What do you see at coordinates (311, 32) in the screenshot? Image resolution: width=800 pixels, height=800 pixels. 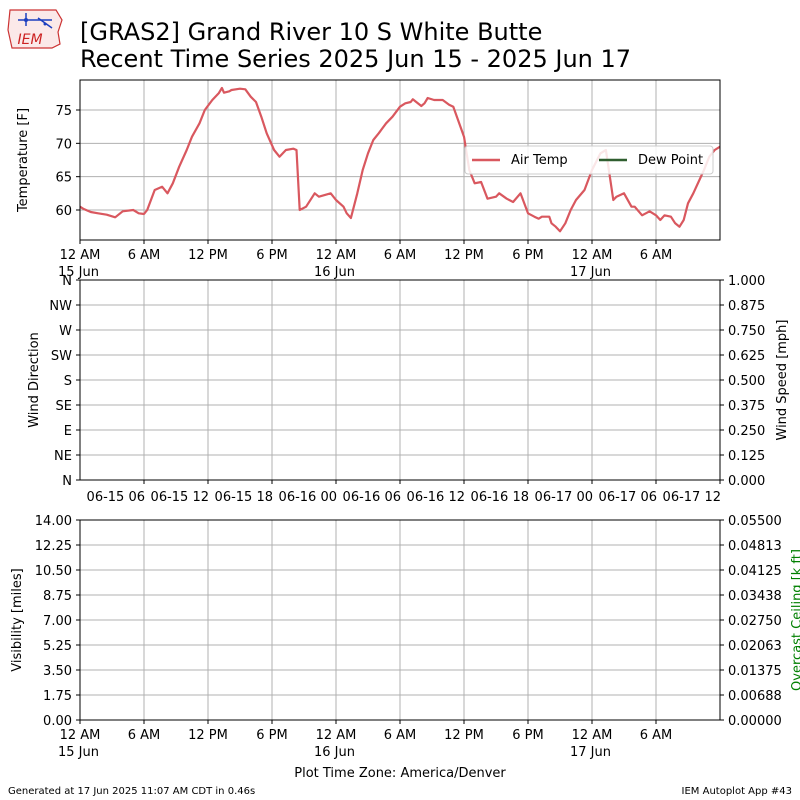 I see `title-line-1: [GRAS2] Grand River 10 S White Butte` at bounding box center [311, 32].